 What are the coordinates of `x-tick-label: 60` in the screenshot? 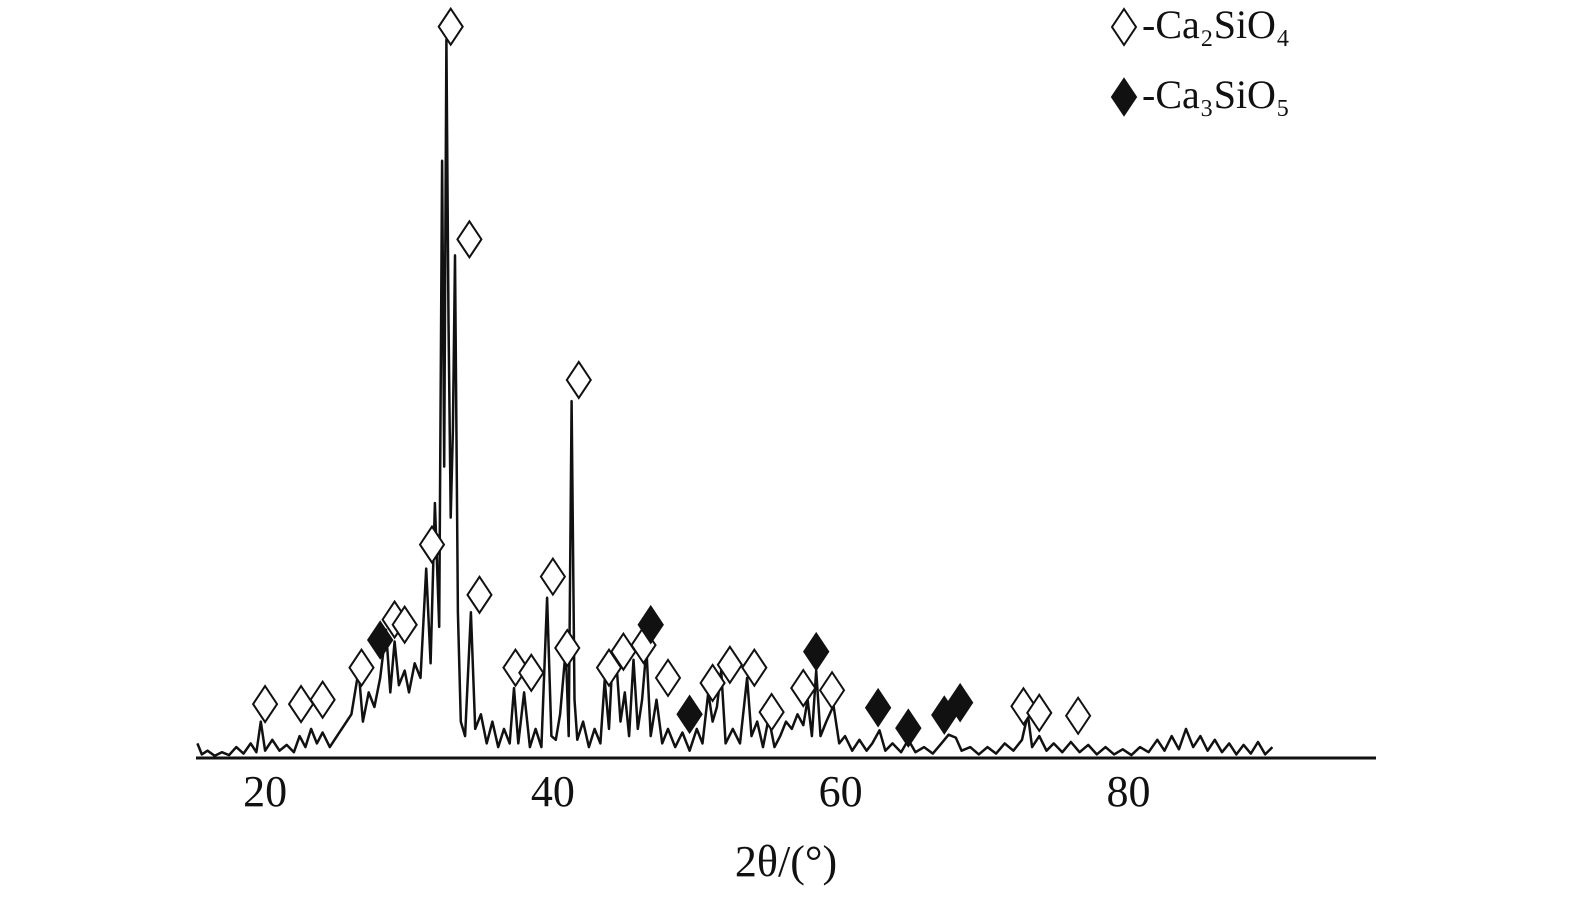 It's located at (841, 791).